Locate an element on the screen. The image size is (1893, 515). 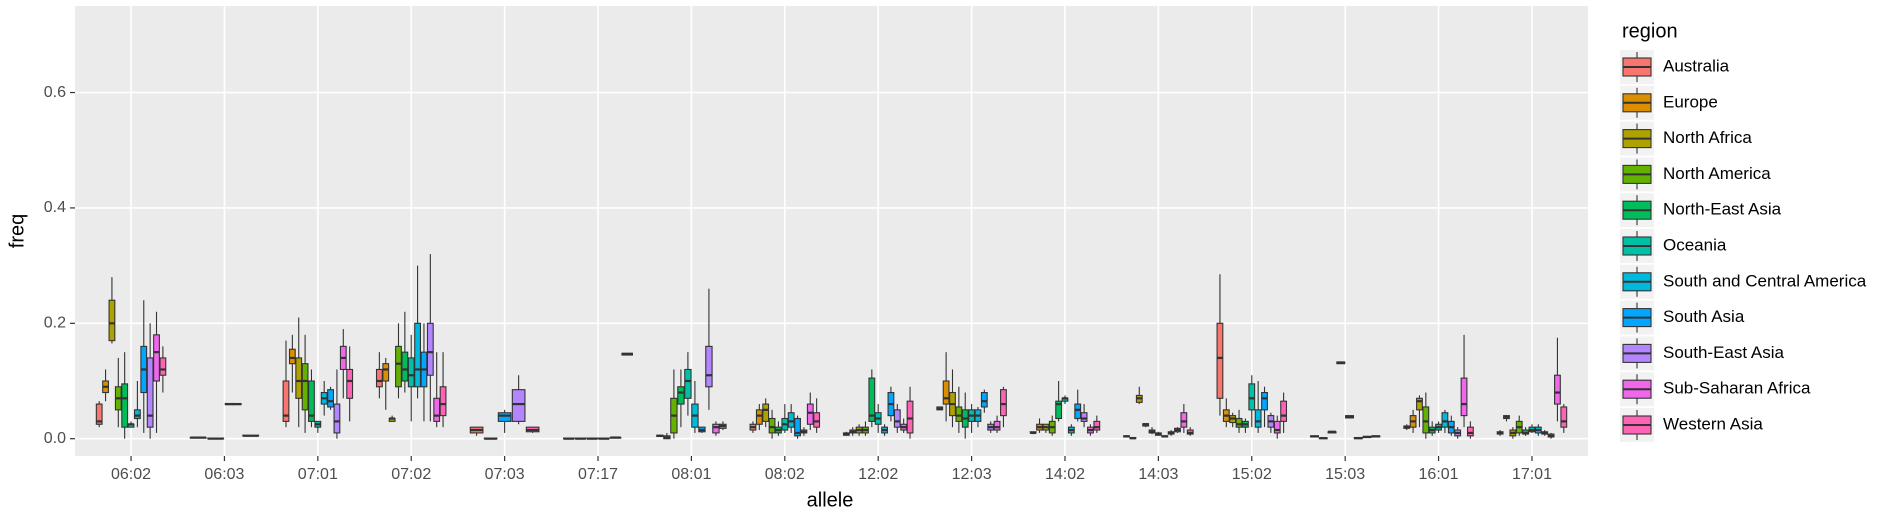
x-axis-title: allele is located at coordinates (830, 500).